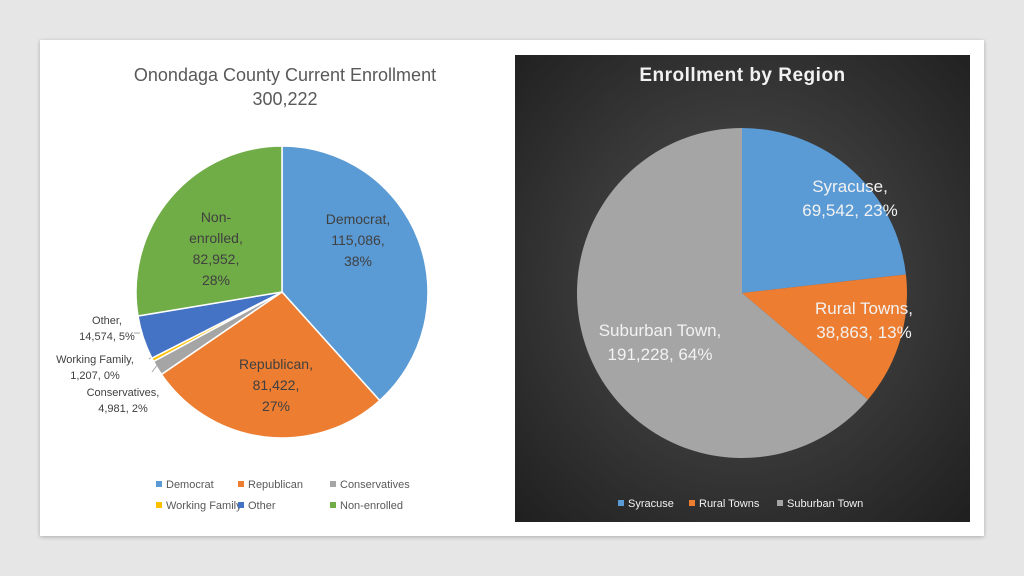 This screenshot has height=576, width=1024. Describe the element at coordinates (285, 99) in the screenshot. I see `chart-subtitle: 300,222` at that location.